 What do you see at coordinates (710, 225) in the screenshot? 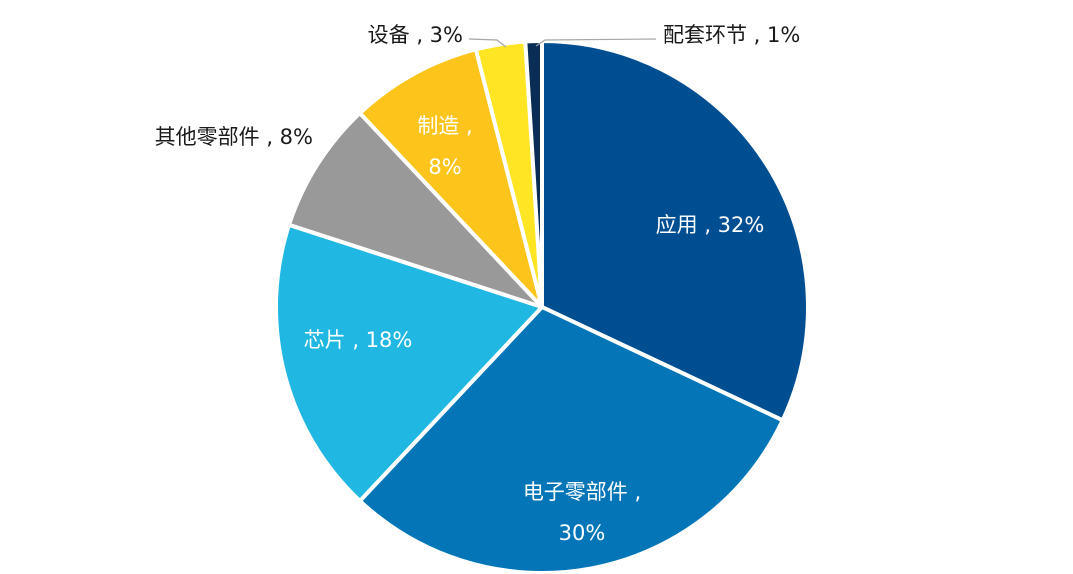
I see `data-label-1: 应用 , 32%` at bounding box center [710, 225].